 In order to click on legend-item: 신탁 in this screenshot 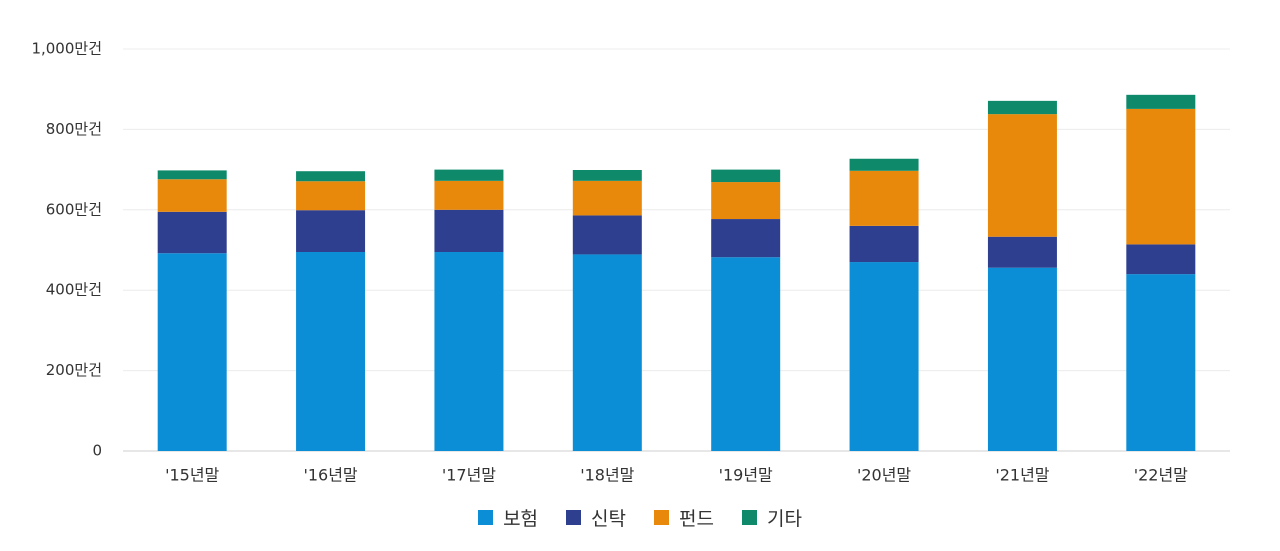, I will do `click(596, 517)`.